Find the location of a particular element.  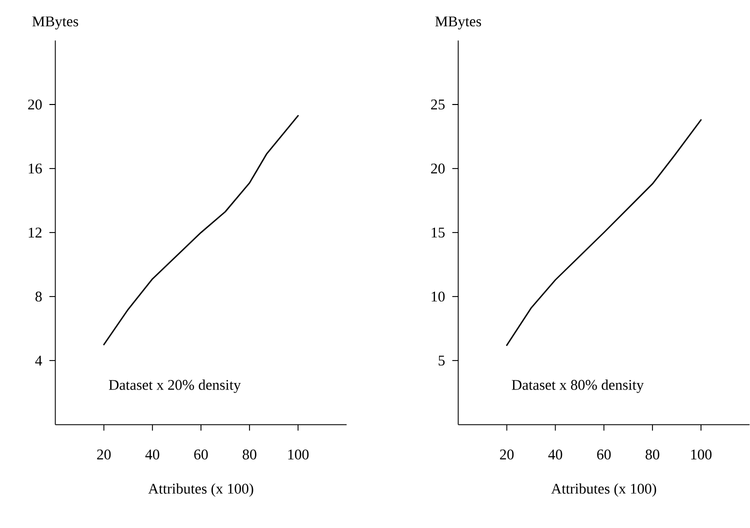

y-tick-label: 5 is located at coordinates (441, 361).